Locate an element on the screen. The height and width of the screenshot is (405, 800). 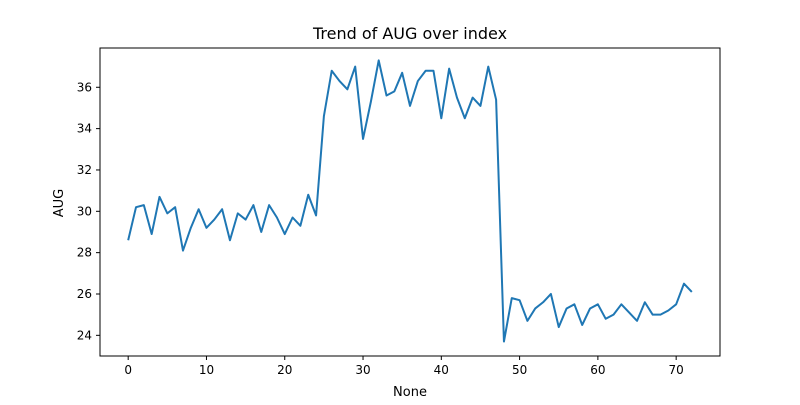
x-tick-label: 50 is located at coordinates (519, 370).